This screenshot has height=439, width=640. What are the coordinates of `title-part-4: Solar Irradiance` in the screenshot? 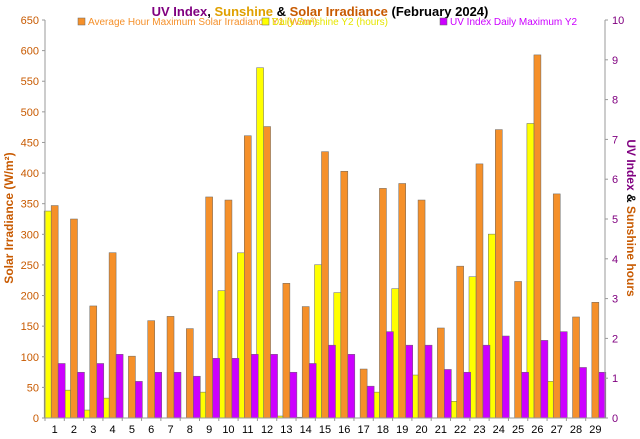 It's located at (339, 11).